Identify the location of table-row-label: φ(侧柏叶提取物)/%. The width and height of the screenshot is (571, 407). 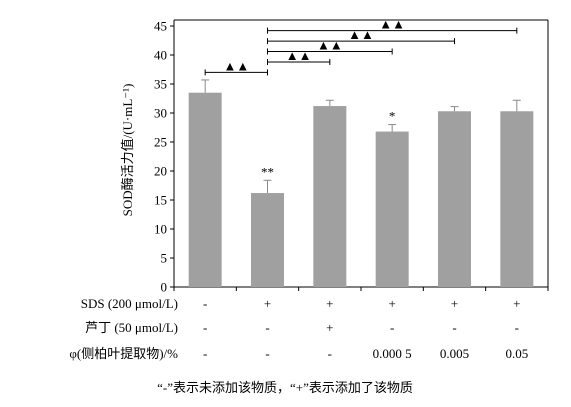
(123, 353).